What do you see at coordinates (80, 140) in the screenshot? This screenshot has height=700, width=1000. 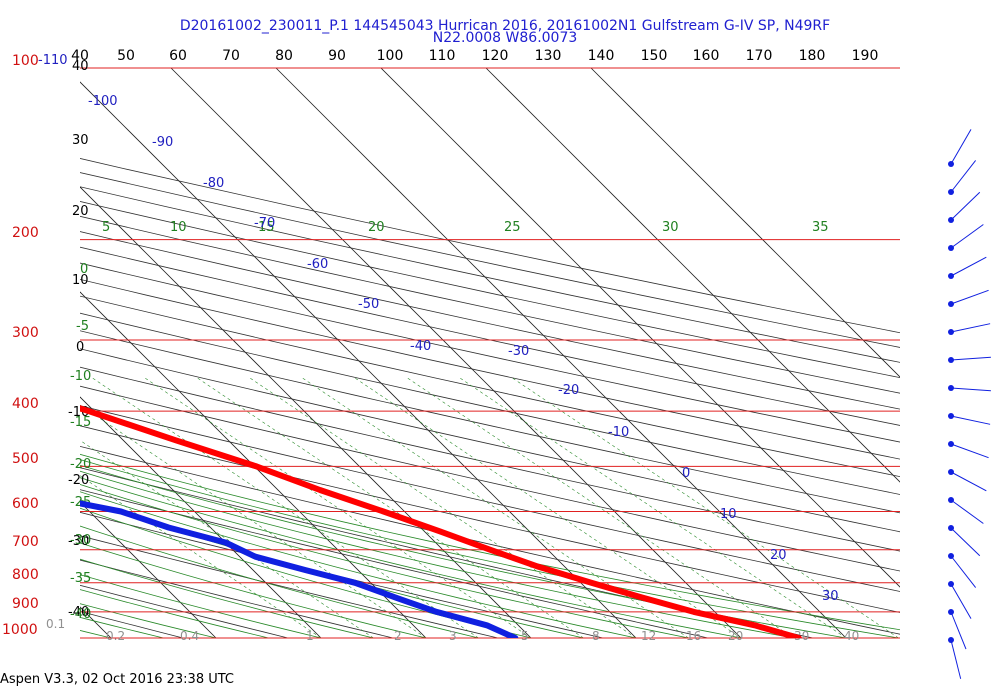 I see `left-tick-label: 30` at bounding box center [80, 140].